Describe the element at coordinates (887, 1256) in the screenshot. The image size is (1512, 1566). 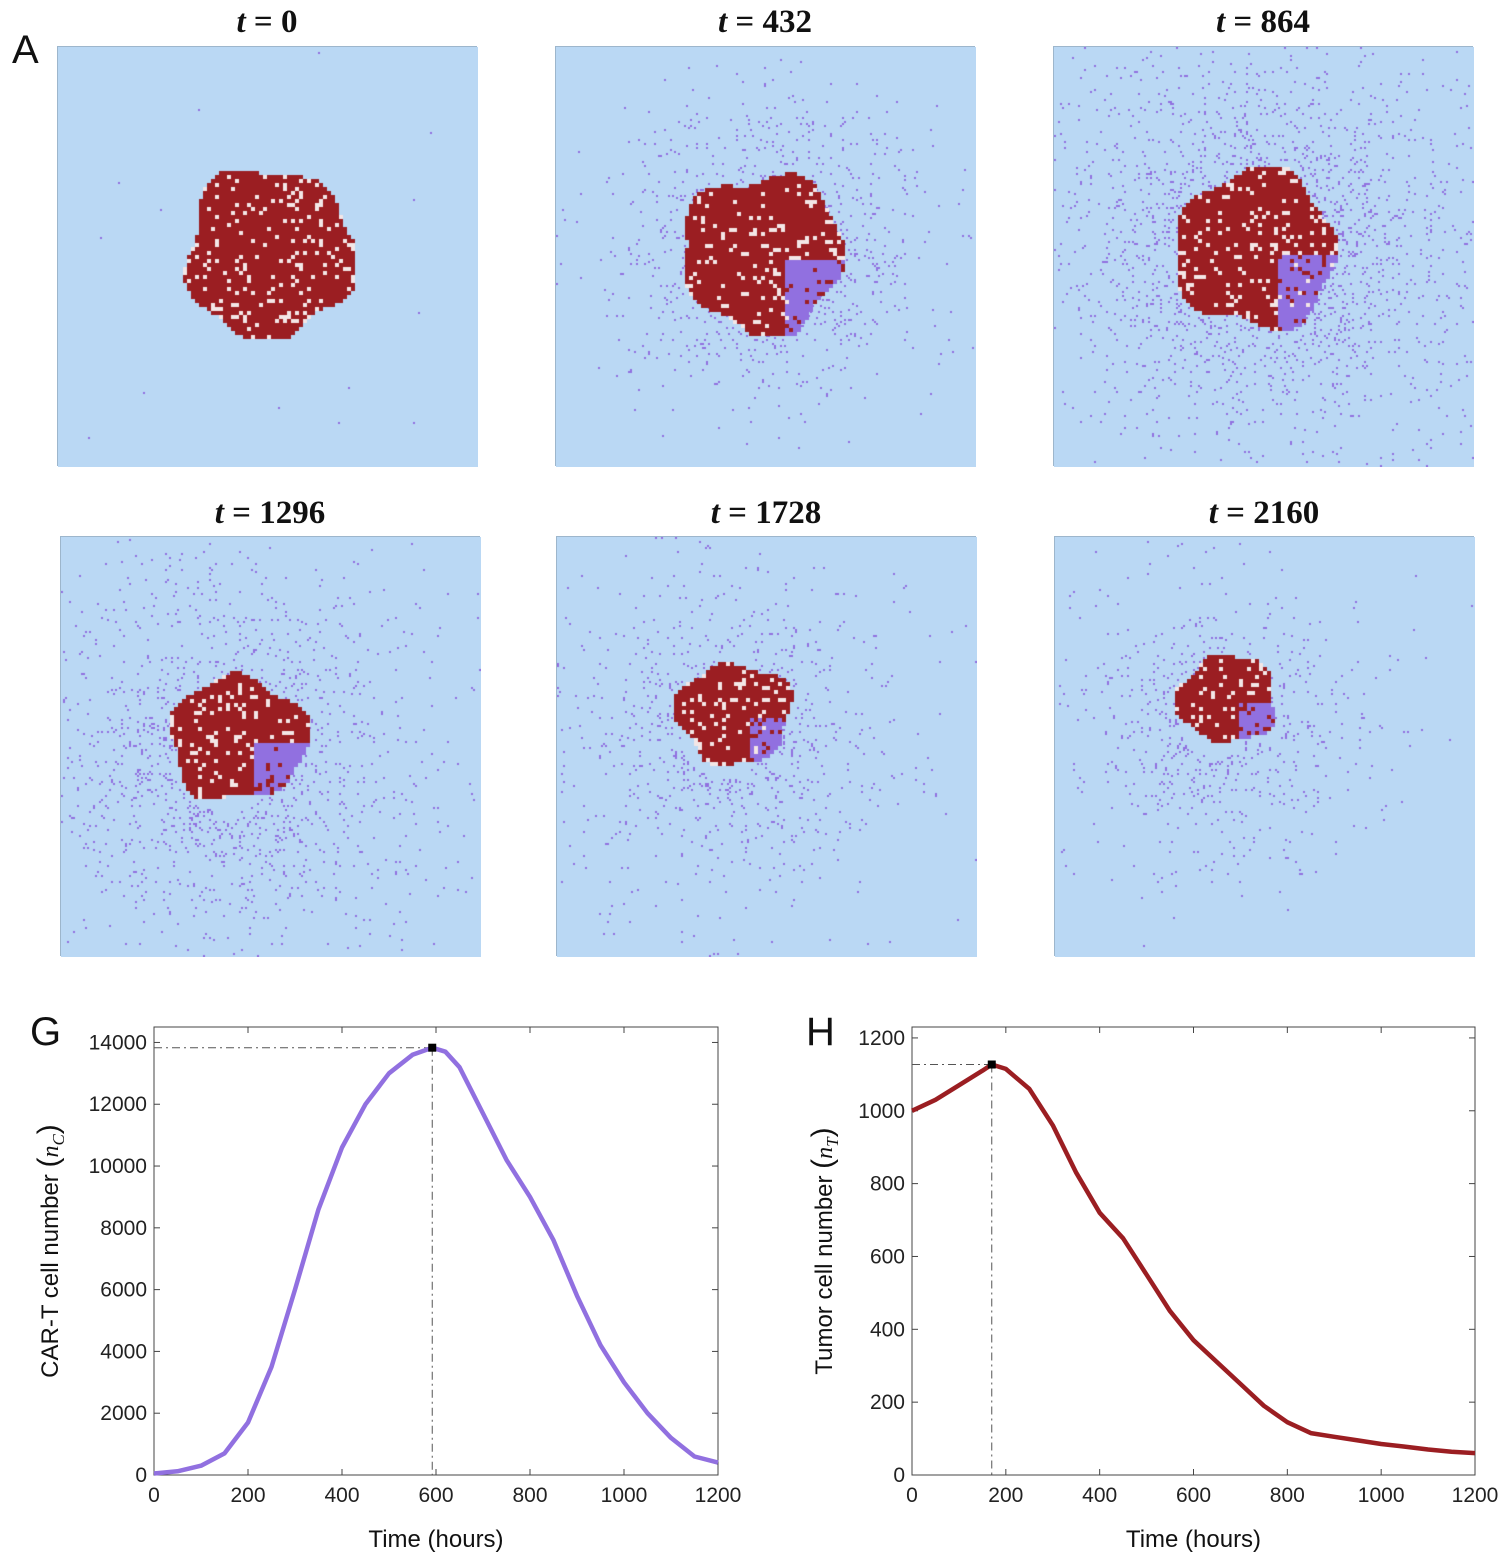
I see `y-tick-label: 600` at that location.